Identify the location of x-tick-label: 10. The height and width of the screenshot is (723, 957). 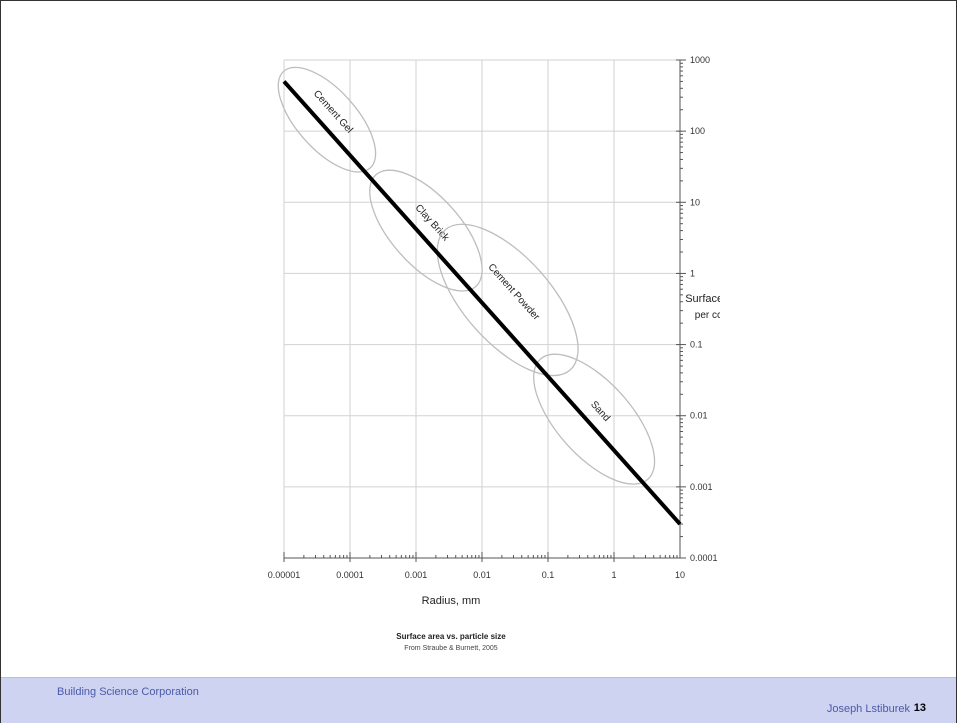
(680, 575).